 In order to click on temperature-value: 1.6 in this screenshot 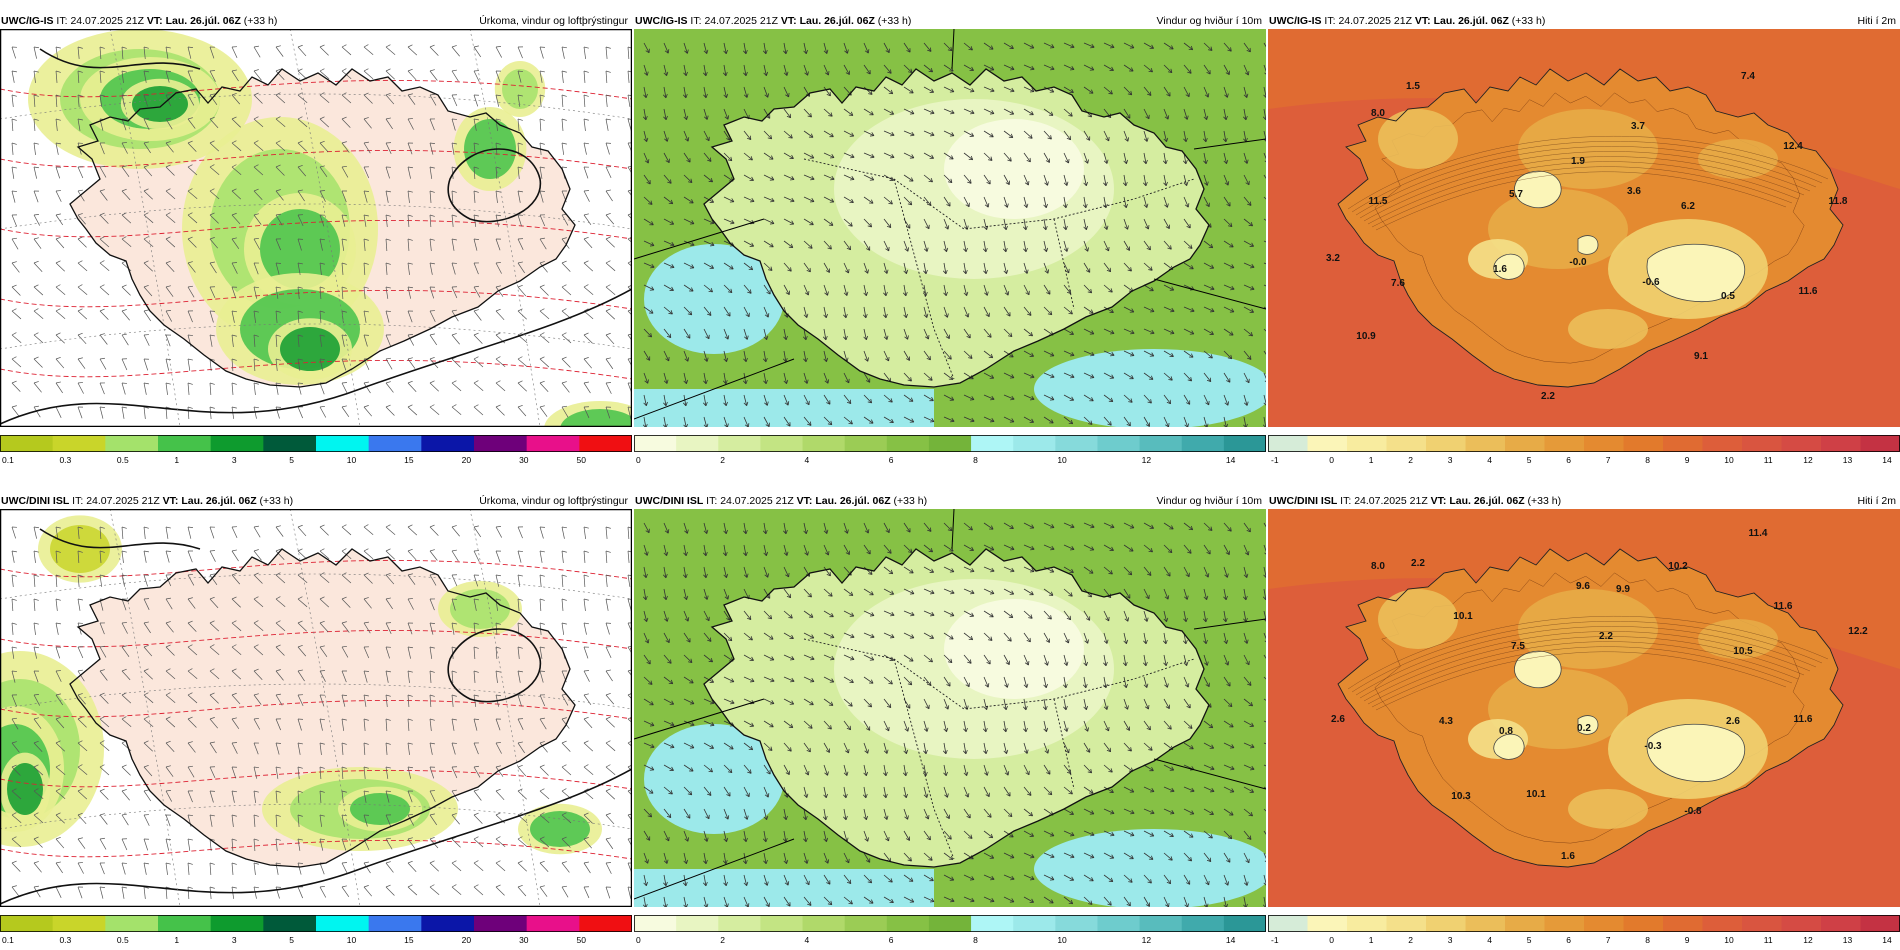, I will do `click(1500, 269)`.